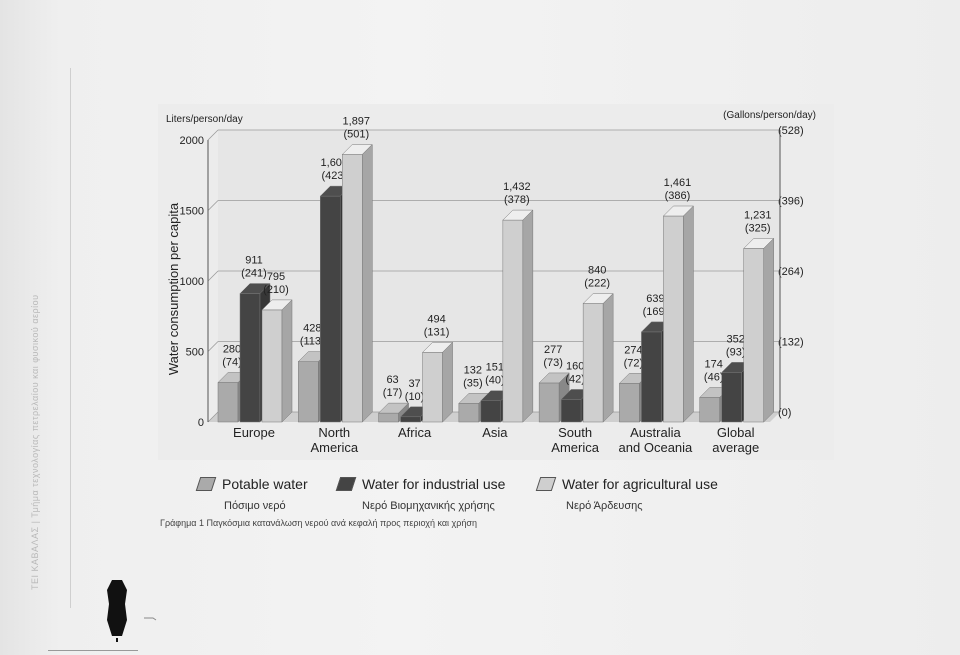 The image size is (960, 655). I want to click on data-label-gallons-potable-4: (73), so click(553, 363).